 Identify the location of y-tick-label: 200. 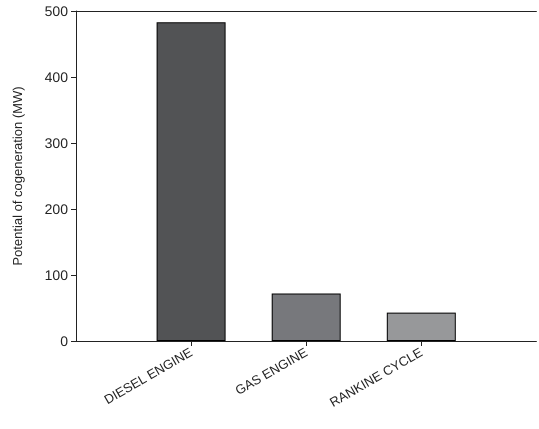
(56, 209).